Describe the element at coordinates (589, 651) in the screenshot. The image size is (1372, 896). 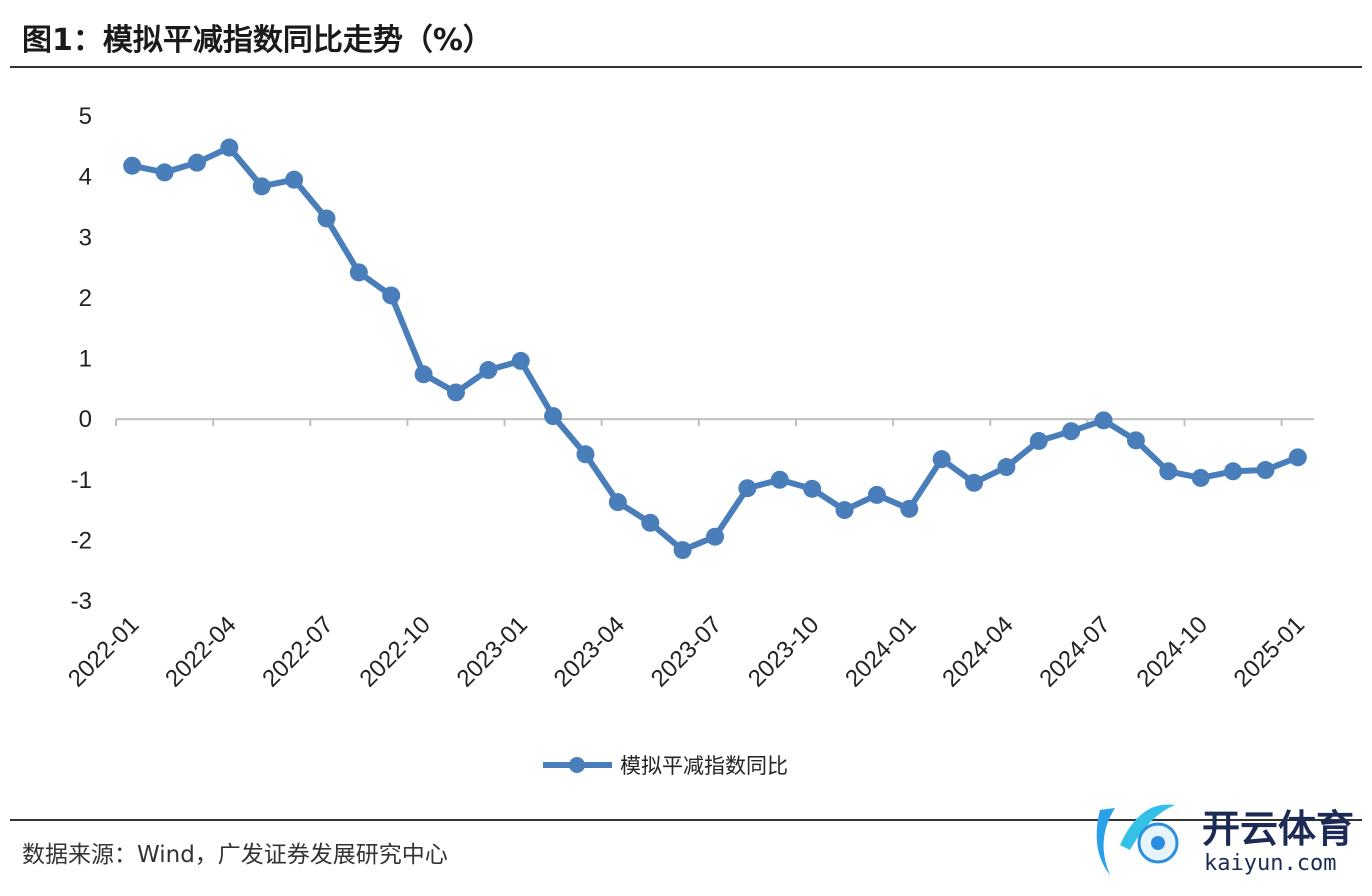
I see `x-tick-label: 2023-04` at that location.